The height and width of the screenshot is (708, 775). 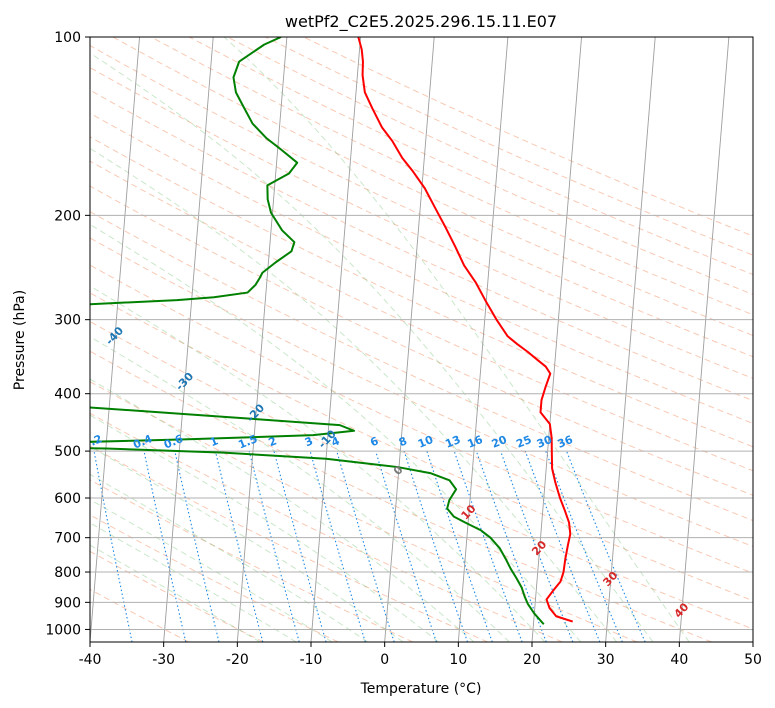 What do you see at coordinates (403, 441) in the screenshot?
I see `mixing-ratio-label: 8` at bounding box center [403, 441].